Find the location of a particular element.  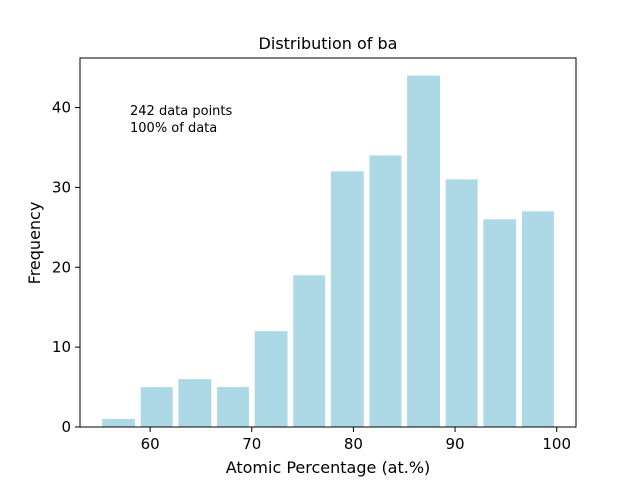

y-tick-label-2: 20 is located at coordinates (61, 267).